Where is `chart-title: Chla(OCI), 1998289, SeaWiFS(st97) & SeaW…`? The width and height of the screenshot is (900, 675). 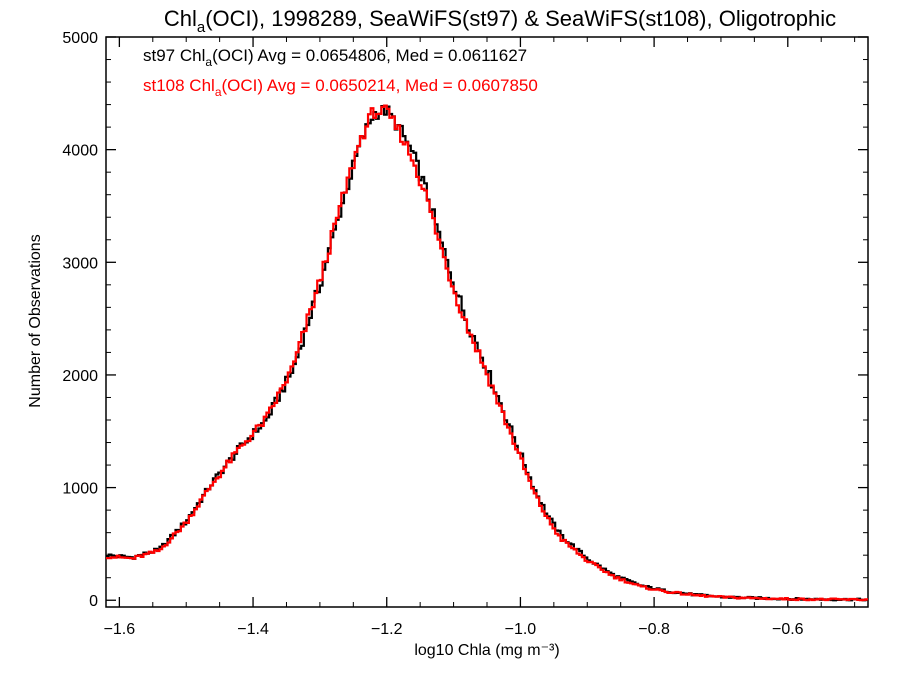 chart-title: Chla(OCI), 1998289, SeaWiFS(st97) & SeaW… is located at coordinates (500, 21).